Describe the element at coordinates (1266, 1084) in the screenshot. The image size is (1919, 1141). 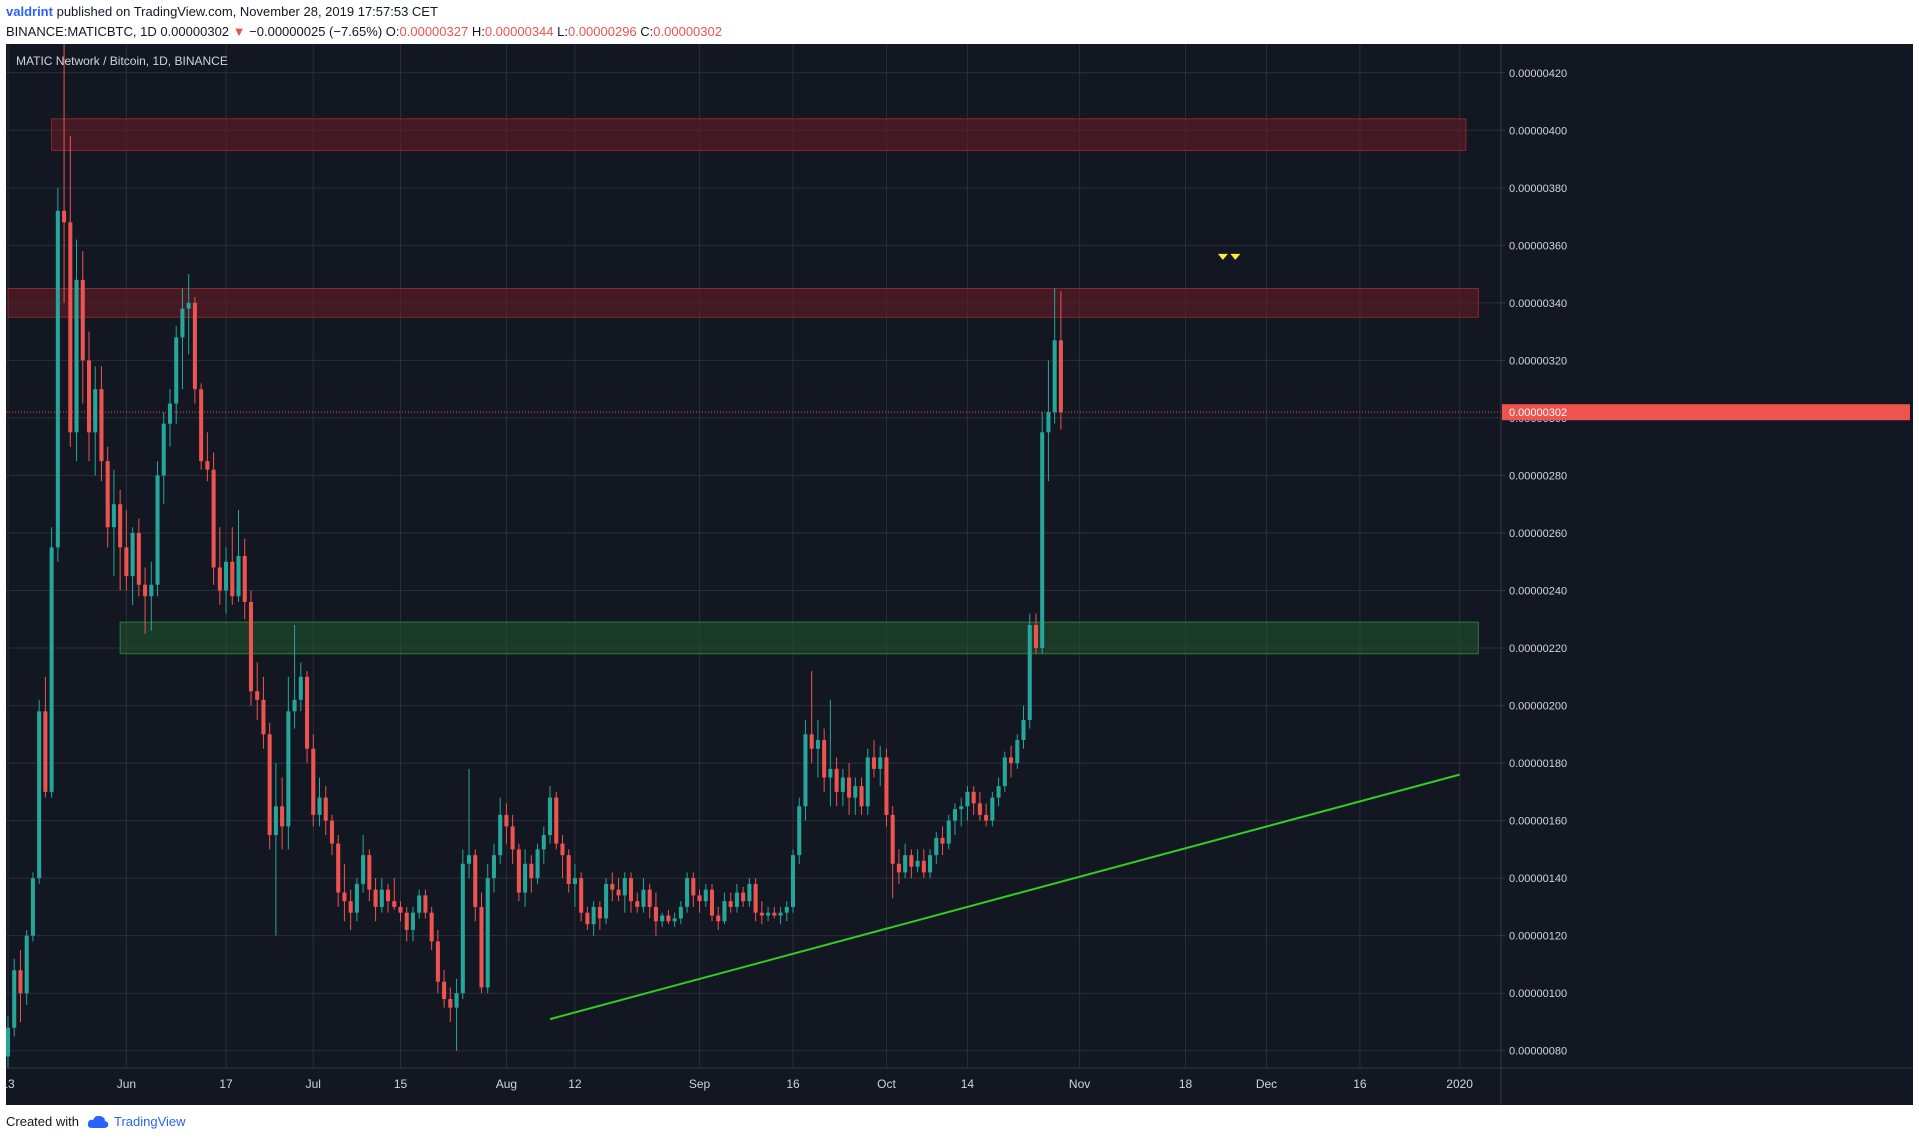
I see `time-tick-label: Dec` at that location.